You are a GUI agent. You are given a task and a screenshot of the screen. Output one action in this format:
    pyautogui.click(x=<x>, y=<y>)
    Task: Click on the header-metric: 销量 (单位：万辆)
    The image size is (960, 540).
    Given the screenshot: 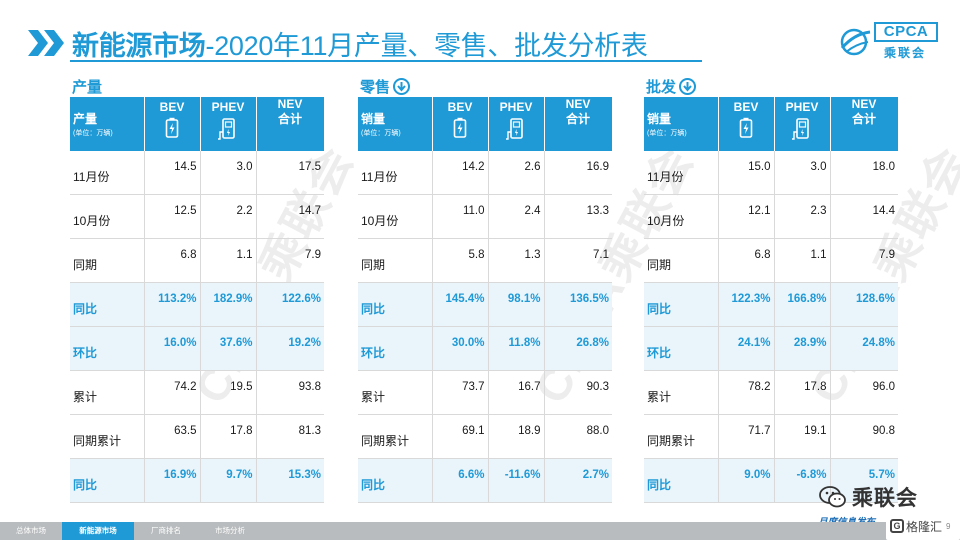 What is the action you would take?
    pyautogui.click(x=395, y=124)
    